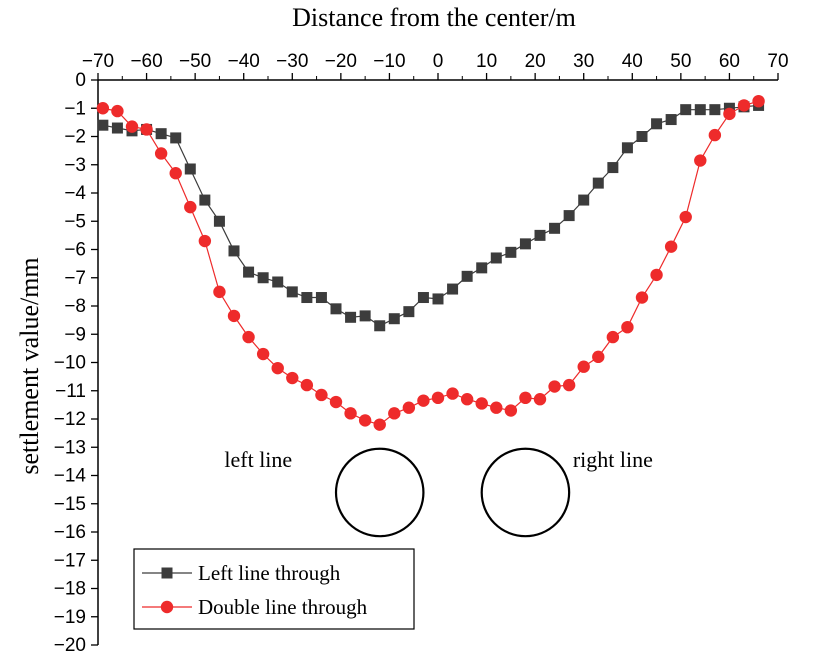  I want to click on y-tick-label: −20, so click(70, 645).